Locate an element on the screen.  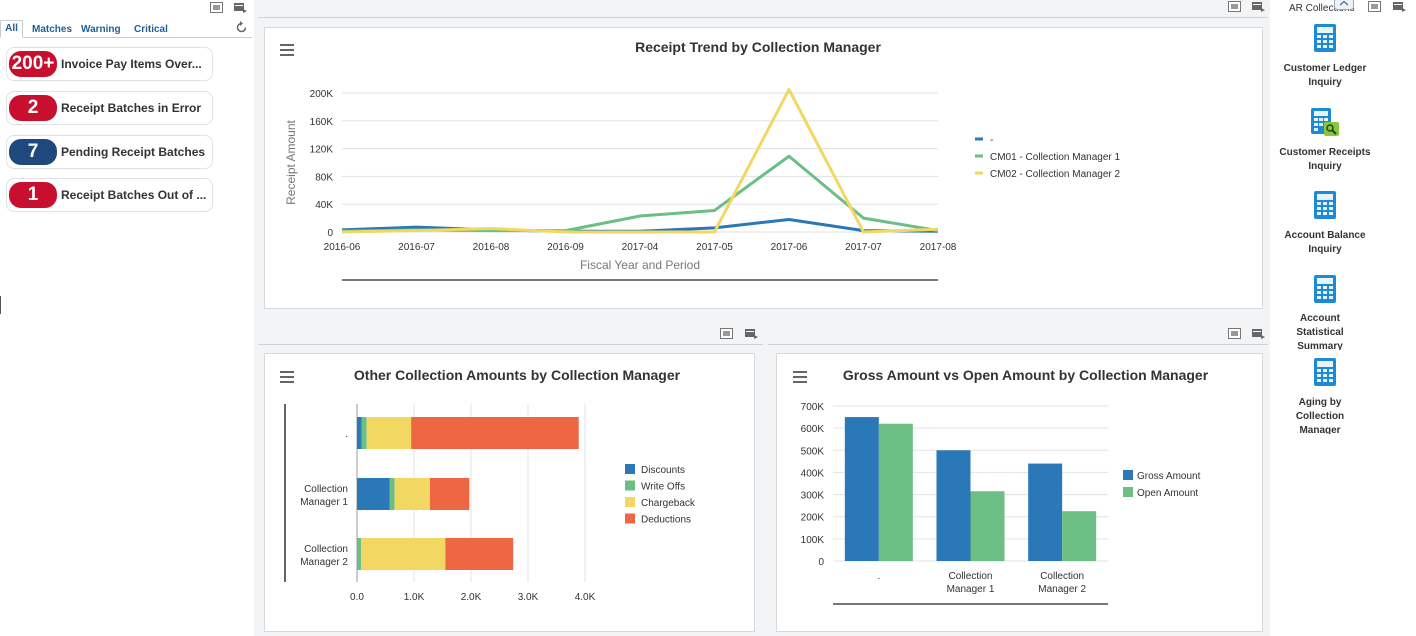
x-tick-label: 4.0K is located at coordinates (585, 597).